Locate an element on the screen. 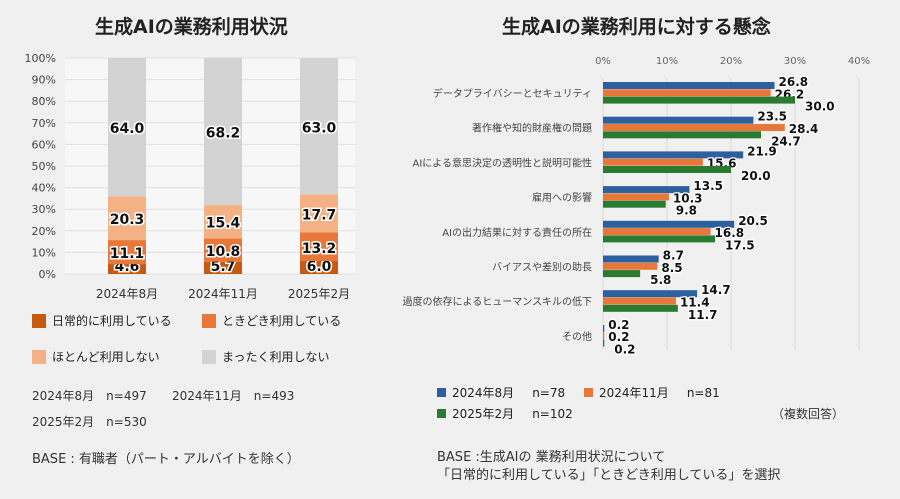 Image resolution: width=900 pixels, height=499 pixels. data-label: 5.8 is located at coordinates (660, 280).